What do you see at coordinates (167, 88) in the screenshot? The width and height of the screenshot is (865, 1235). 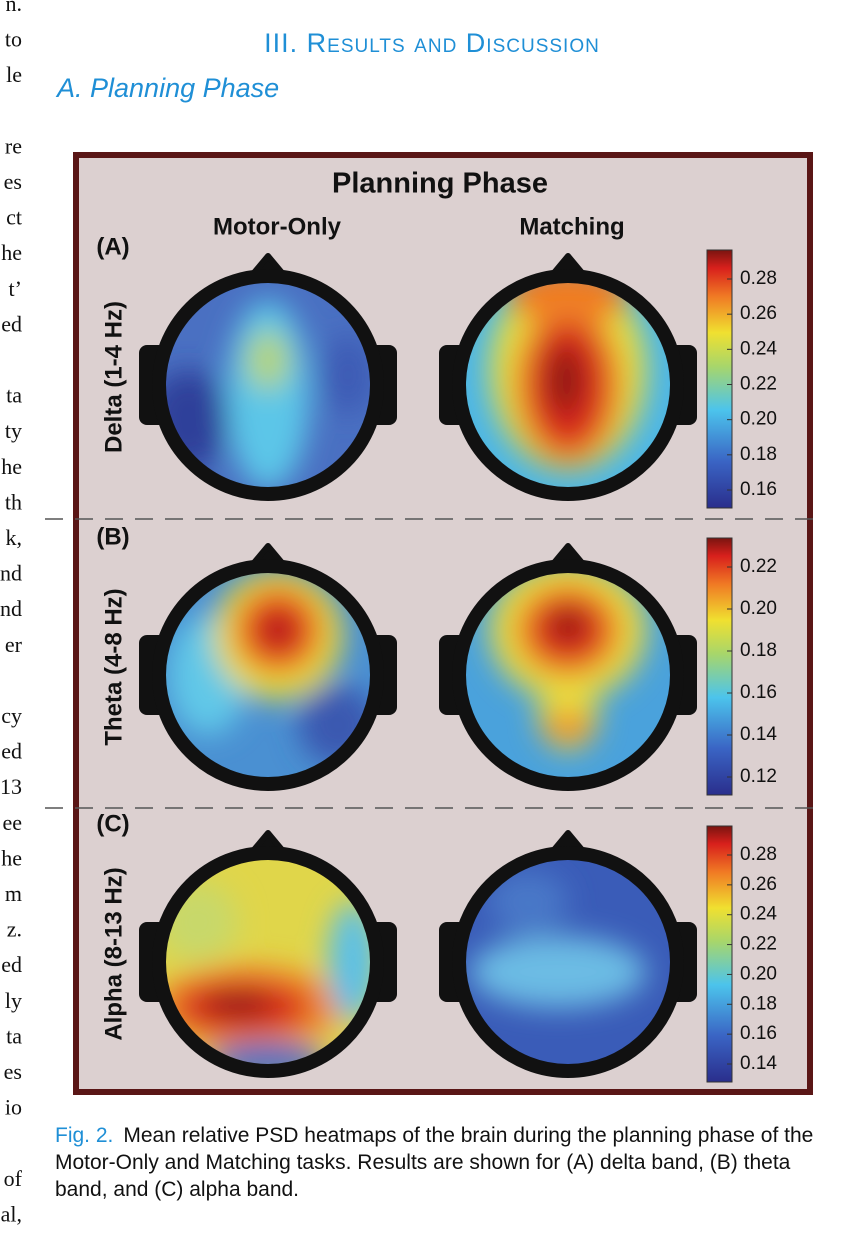 I see `subsection-heading: A. Planning Phase` at bounding box center [167, 88].